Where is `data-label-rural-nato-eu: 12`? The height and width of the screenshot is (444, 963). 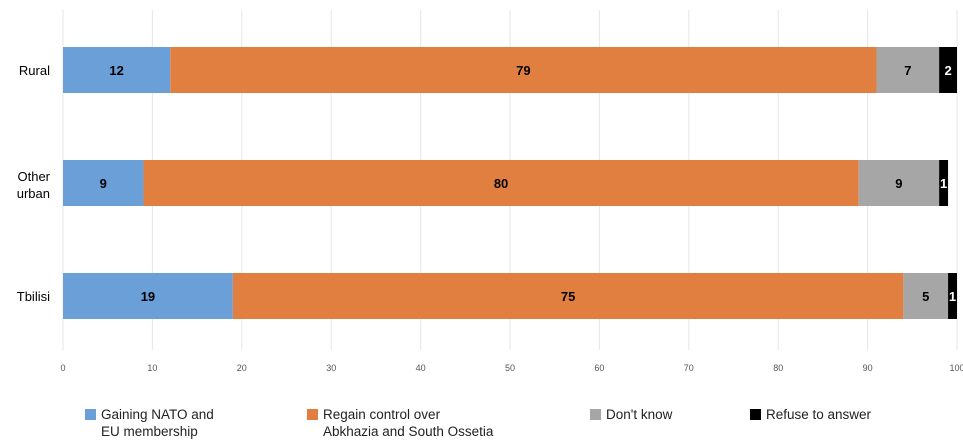 data-label-rural-nato-eu: 12 is located at coordinates (116, 70).